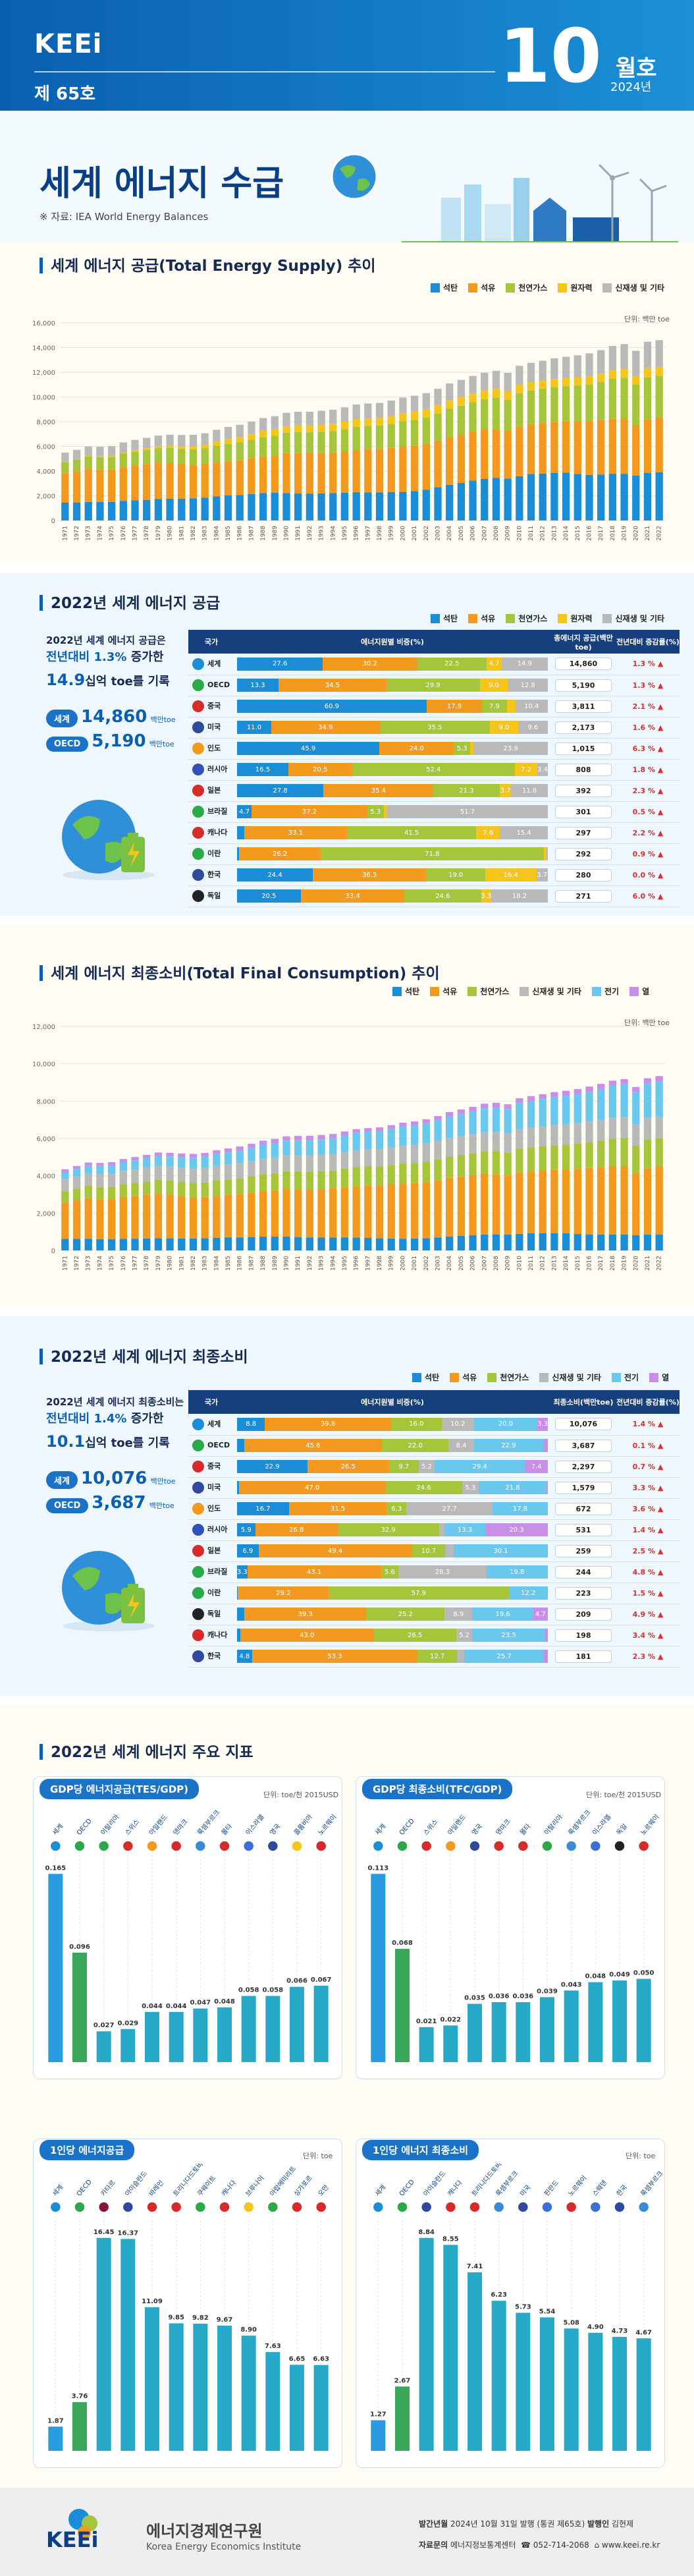  I want to click on x-tick-label: 2008, so click(496, 533).